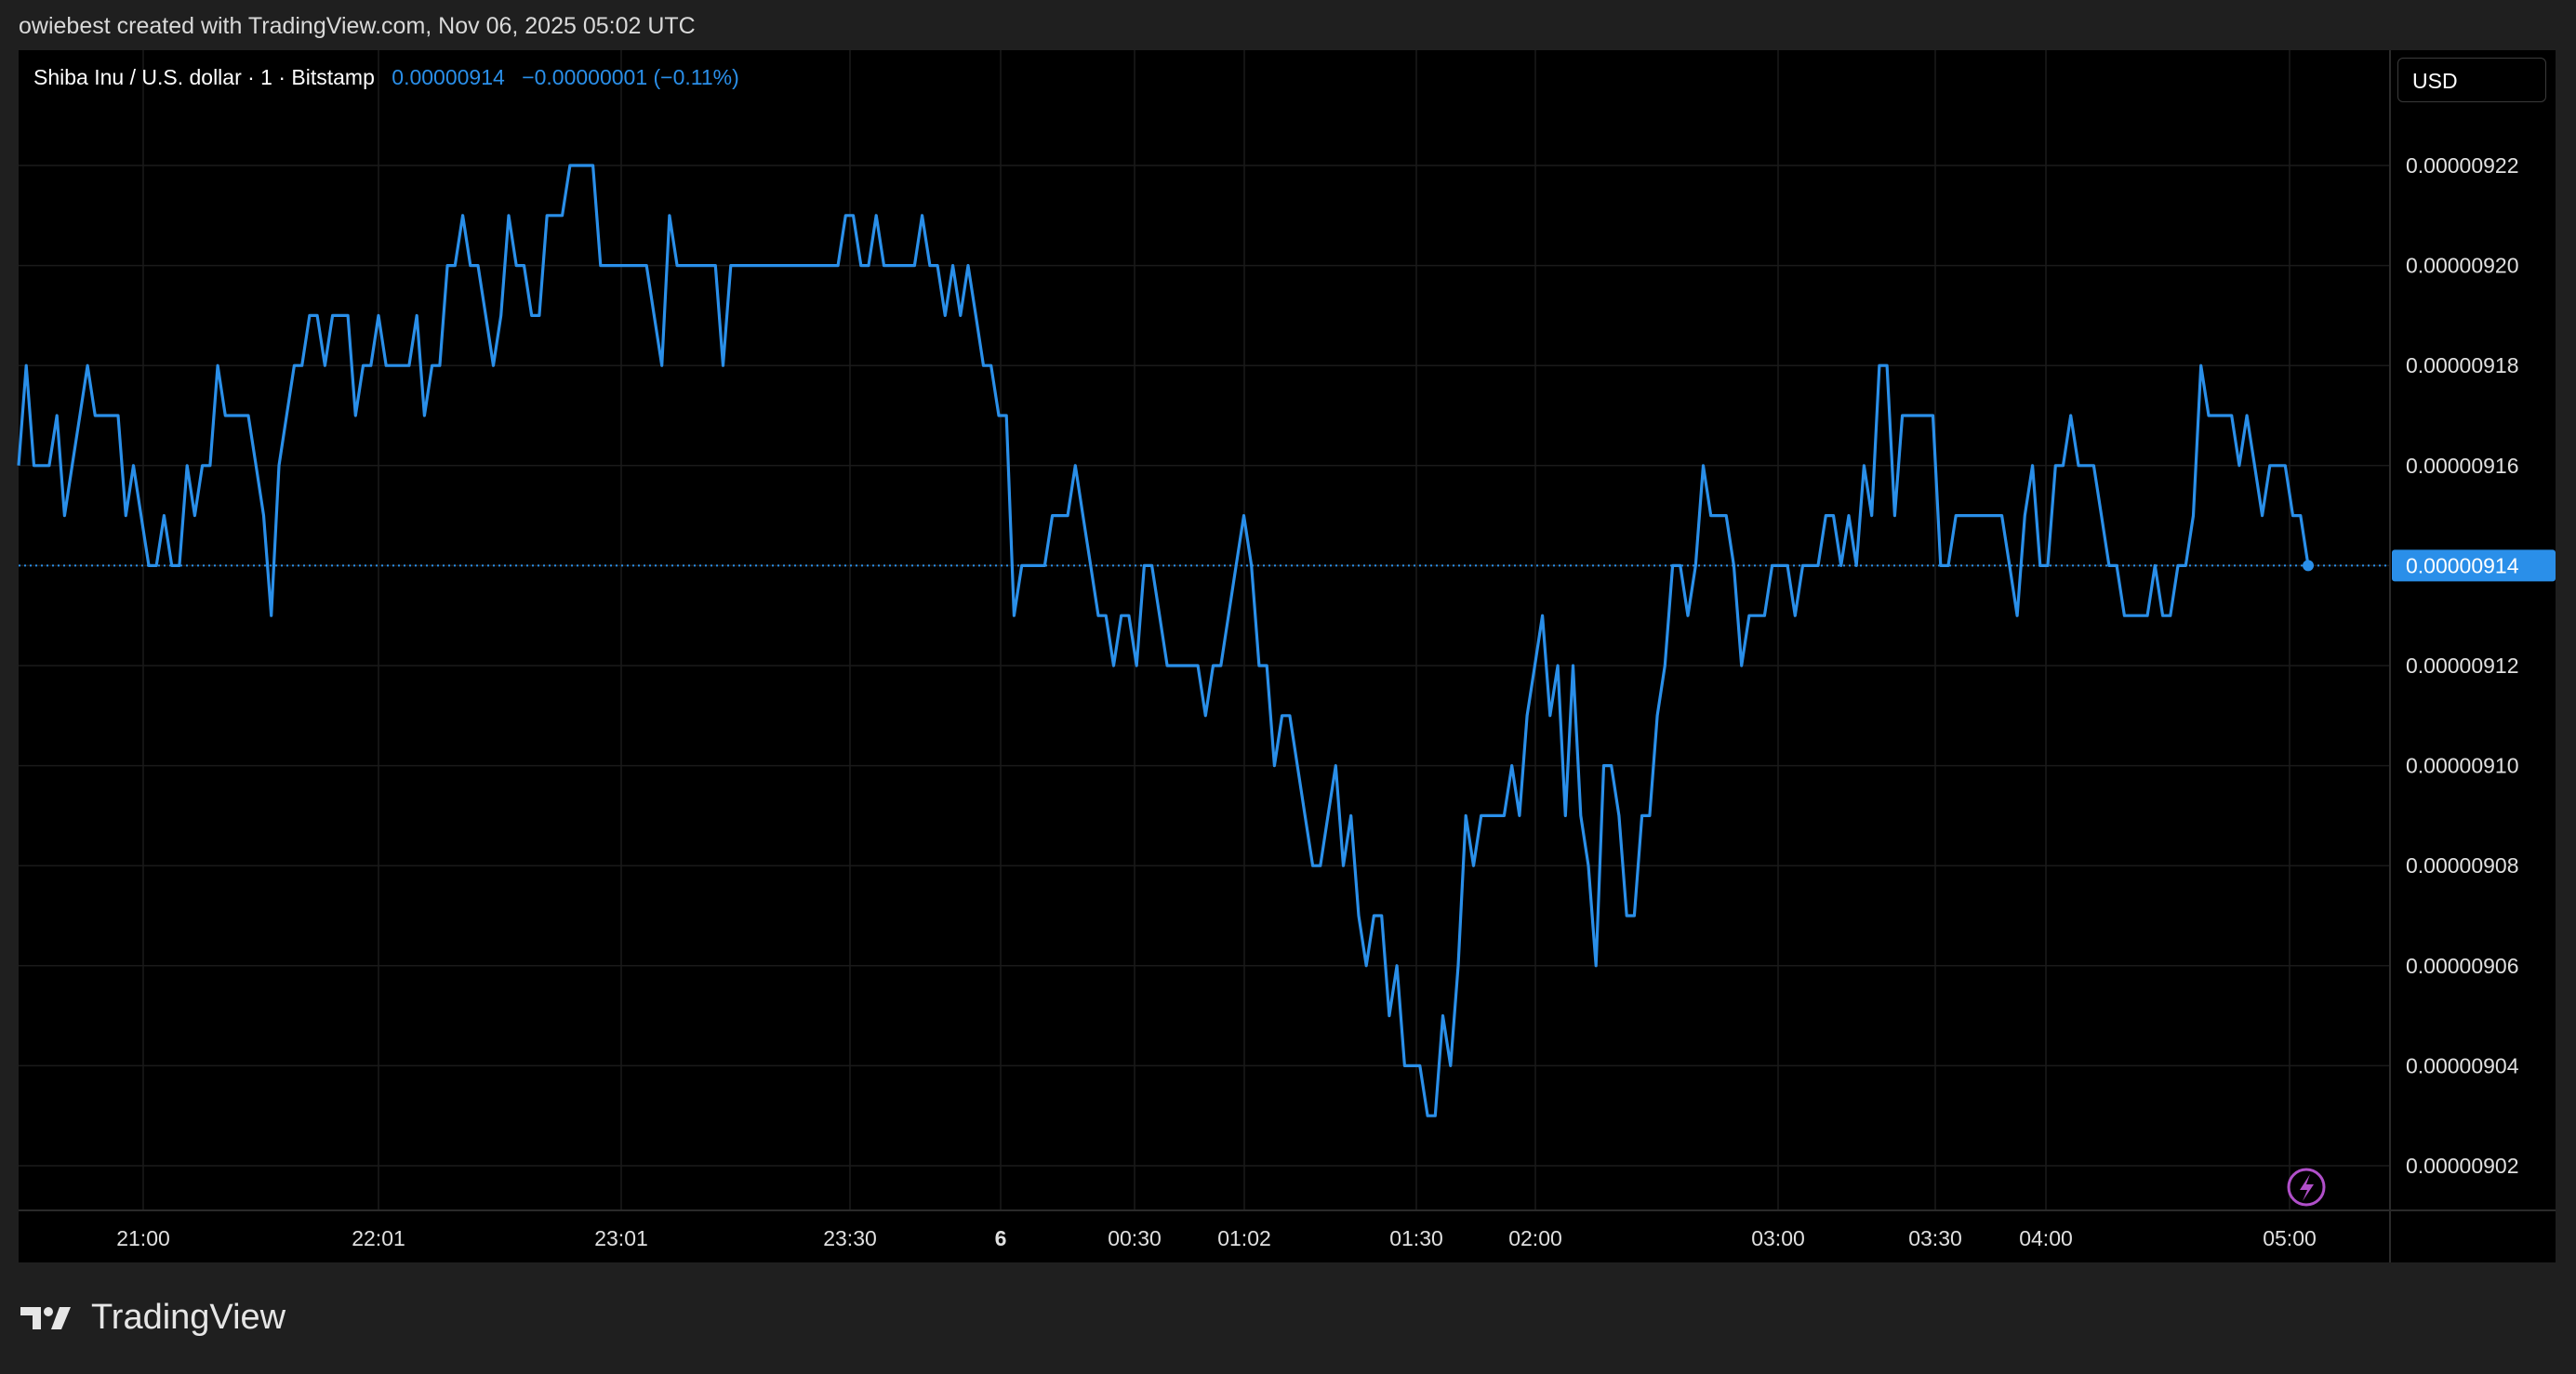  Describe the element at coordinates (2462, 166) in the screenshot. I see `y-tick-label: 0.00000922` at that location.